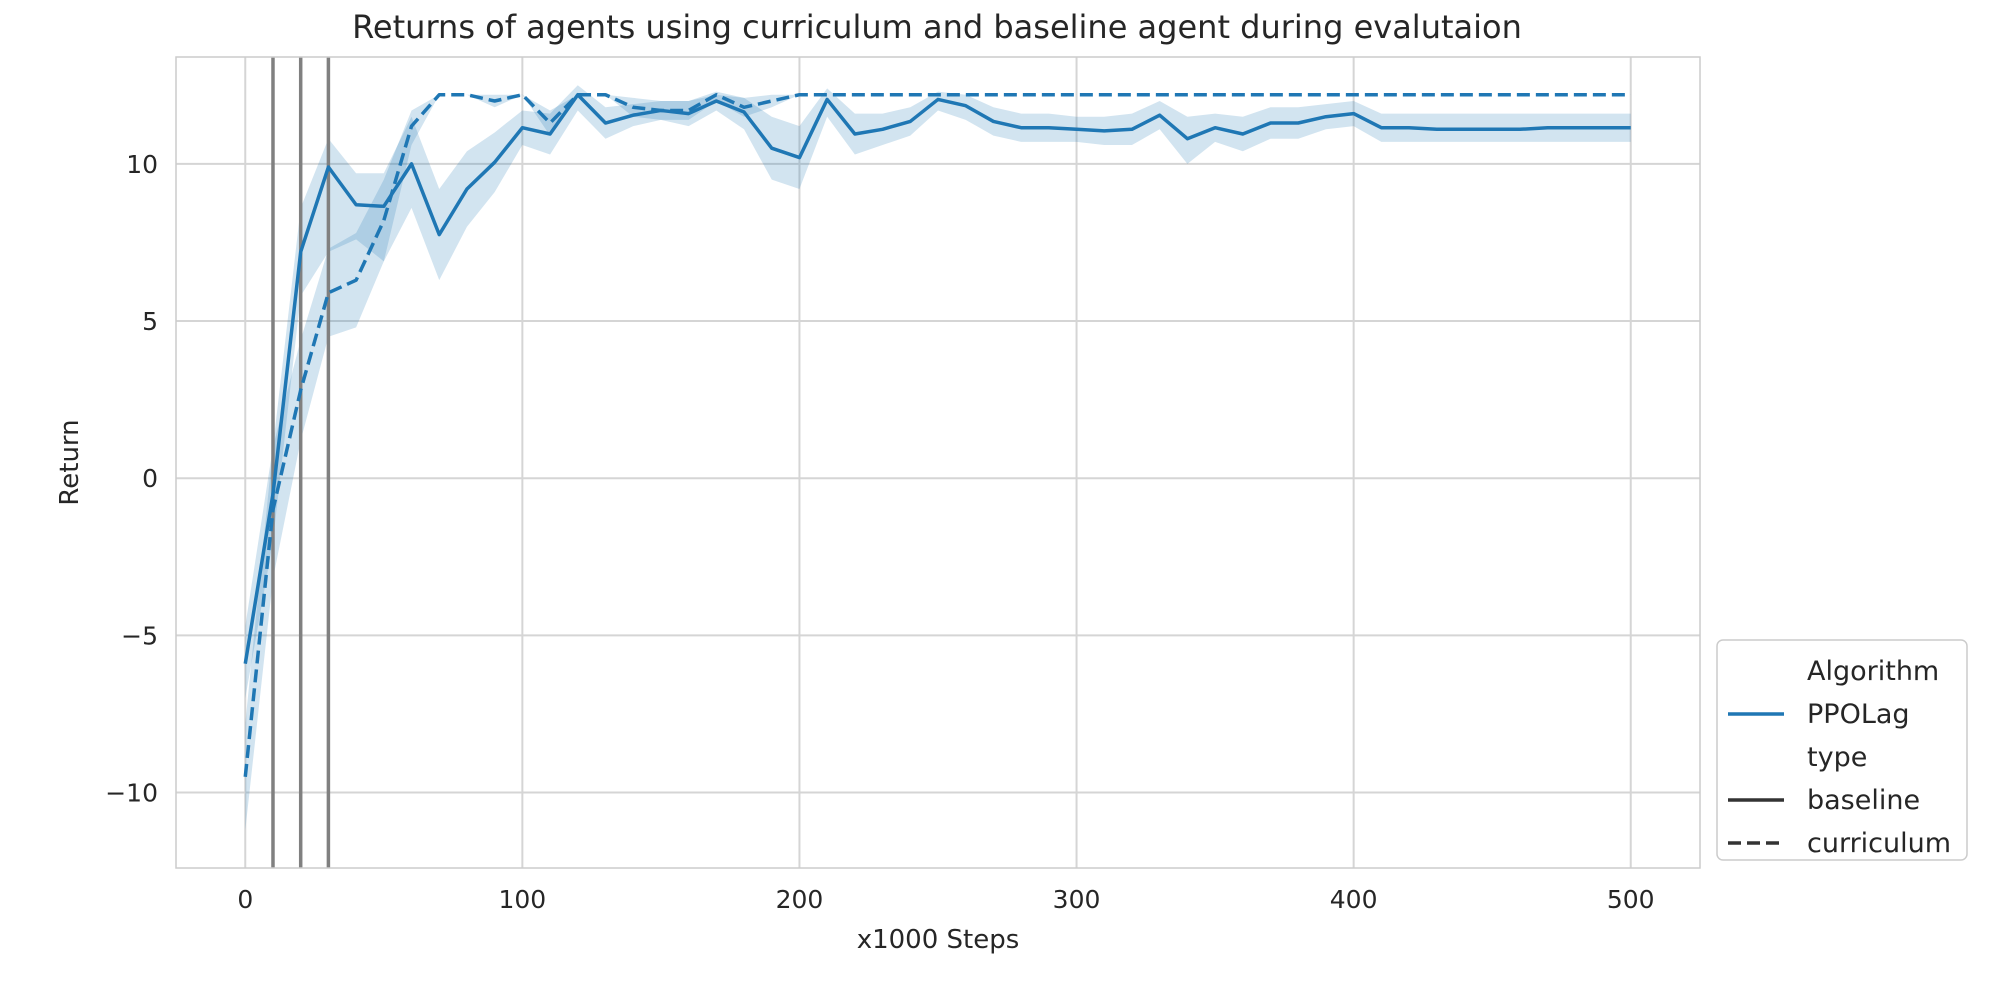 This screenshot has width=2000, height=1000. What do you see at coordinates (150, 321) in the screenshot?
I see `y-tick-label: 5` at bounding box center [150, 321].